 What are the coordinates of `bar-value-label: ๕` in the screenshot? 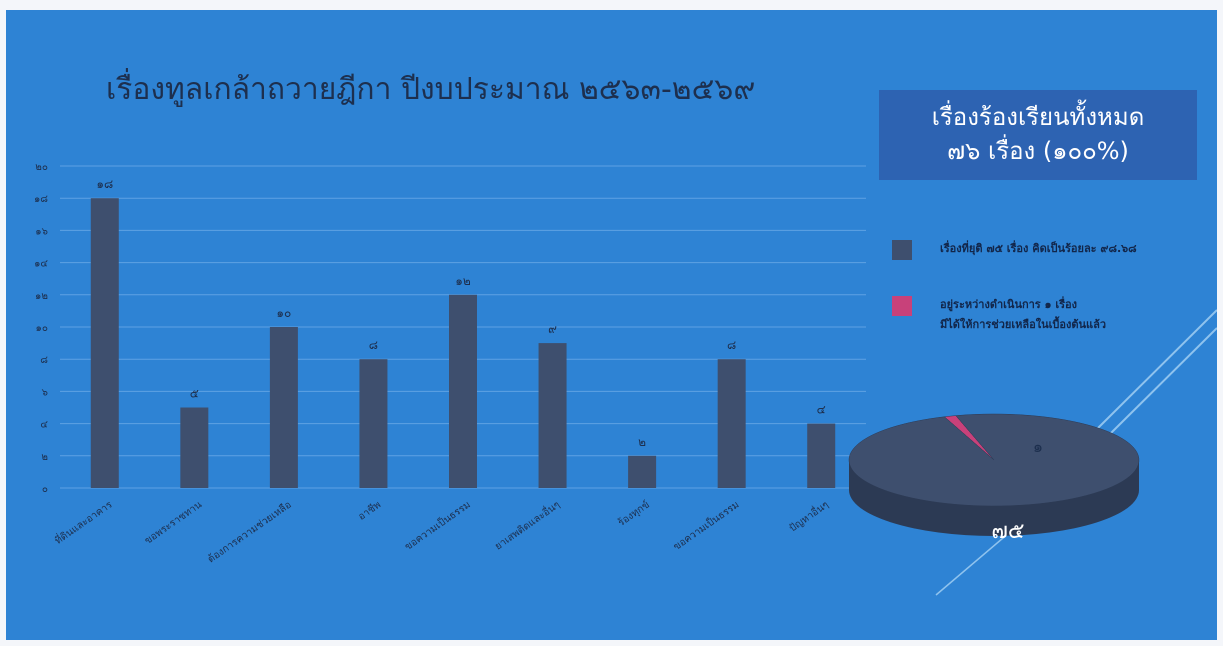 It's located at (194, 394).